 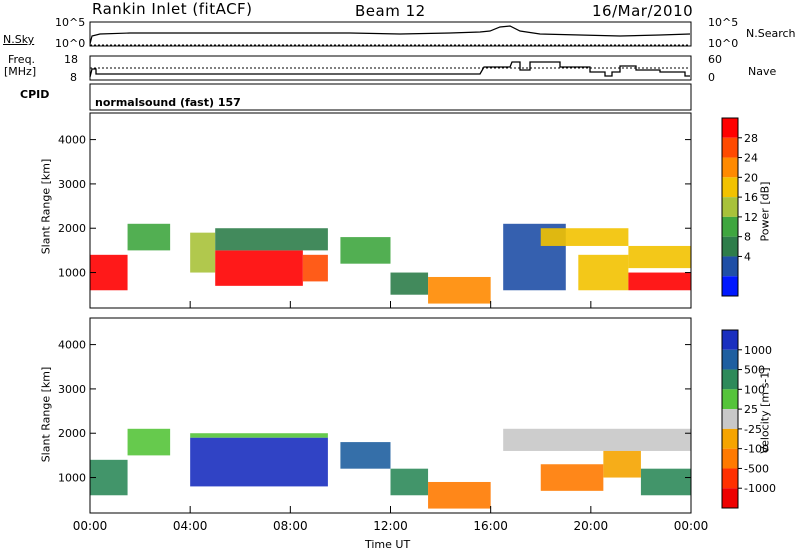 What do you see at coordinates (751, 138) in the screenshot?
I see `power-cbar-tick-label: 28` at bounding box center [751, 138].